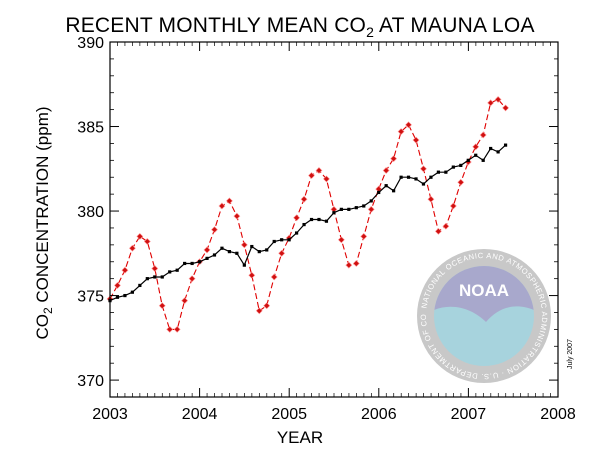 The image size is (600, 475). I want to click on date-stamp: July 2007, so click(570, 354).